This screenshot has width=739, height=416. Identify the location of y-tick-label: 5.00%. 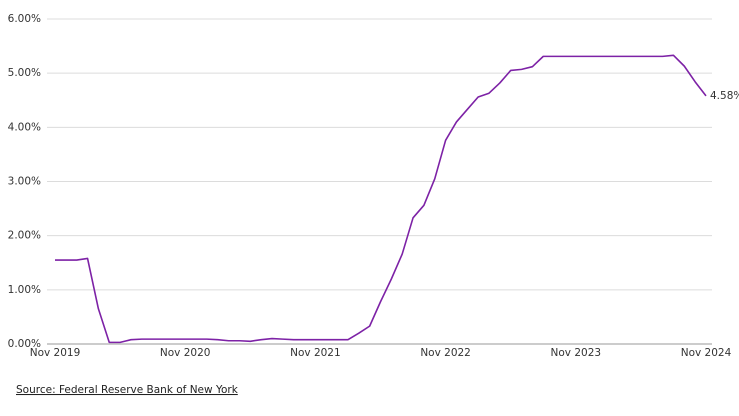
(24, 73).